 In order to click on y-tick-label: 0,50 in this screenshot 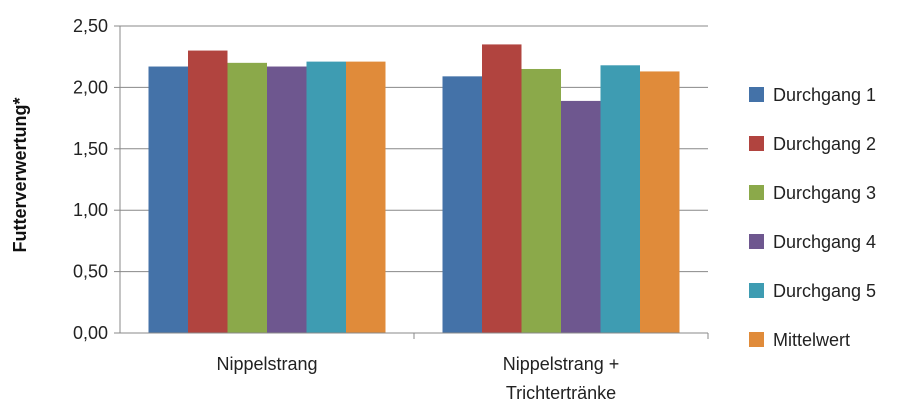, I will do `click(90, 272)`.